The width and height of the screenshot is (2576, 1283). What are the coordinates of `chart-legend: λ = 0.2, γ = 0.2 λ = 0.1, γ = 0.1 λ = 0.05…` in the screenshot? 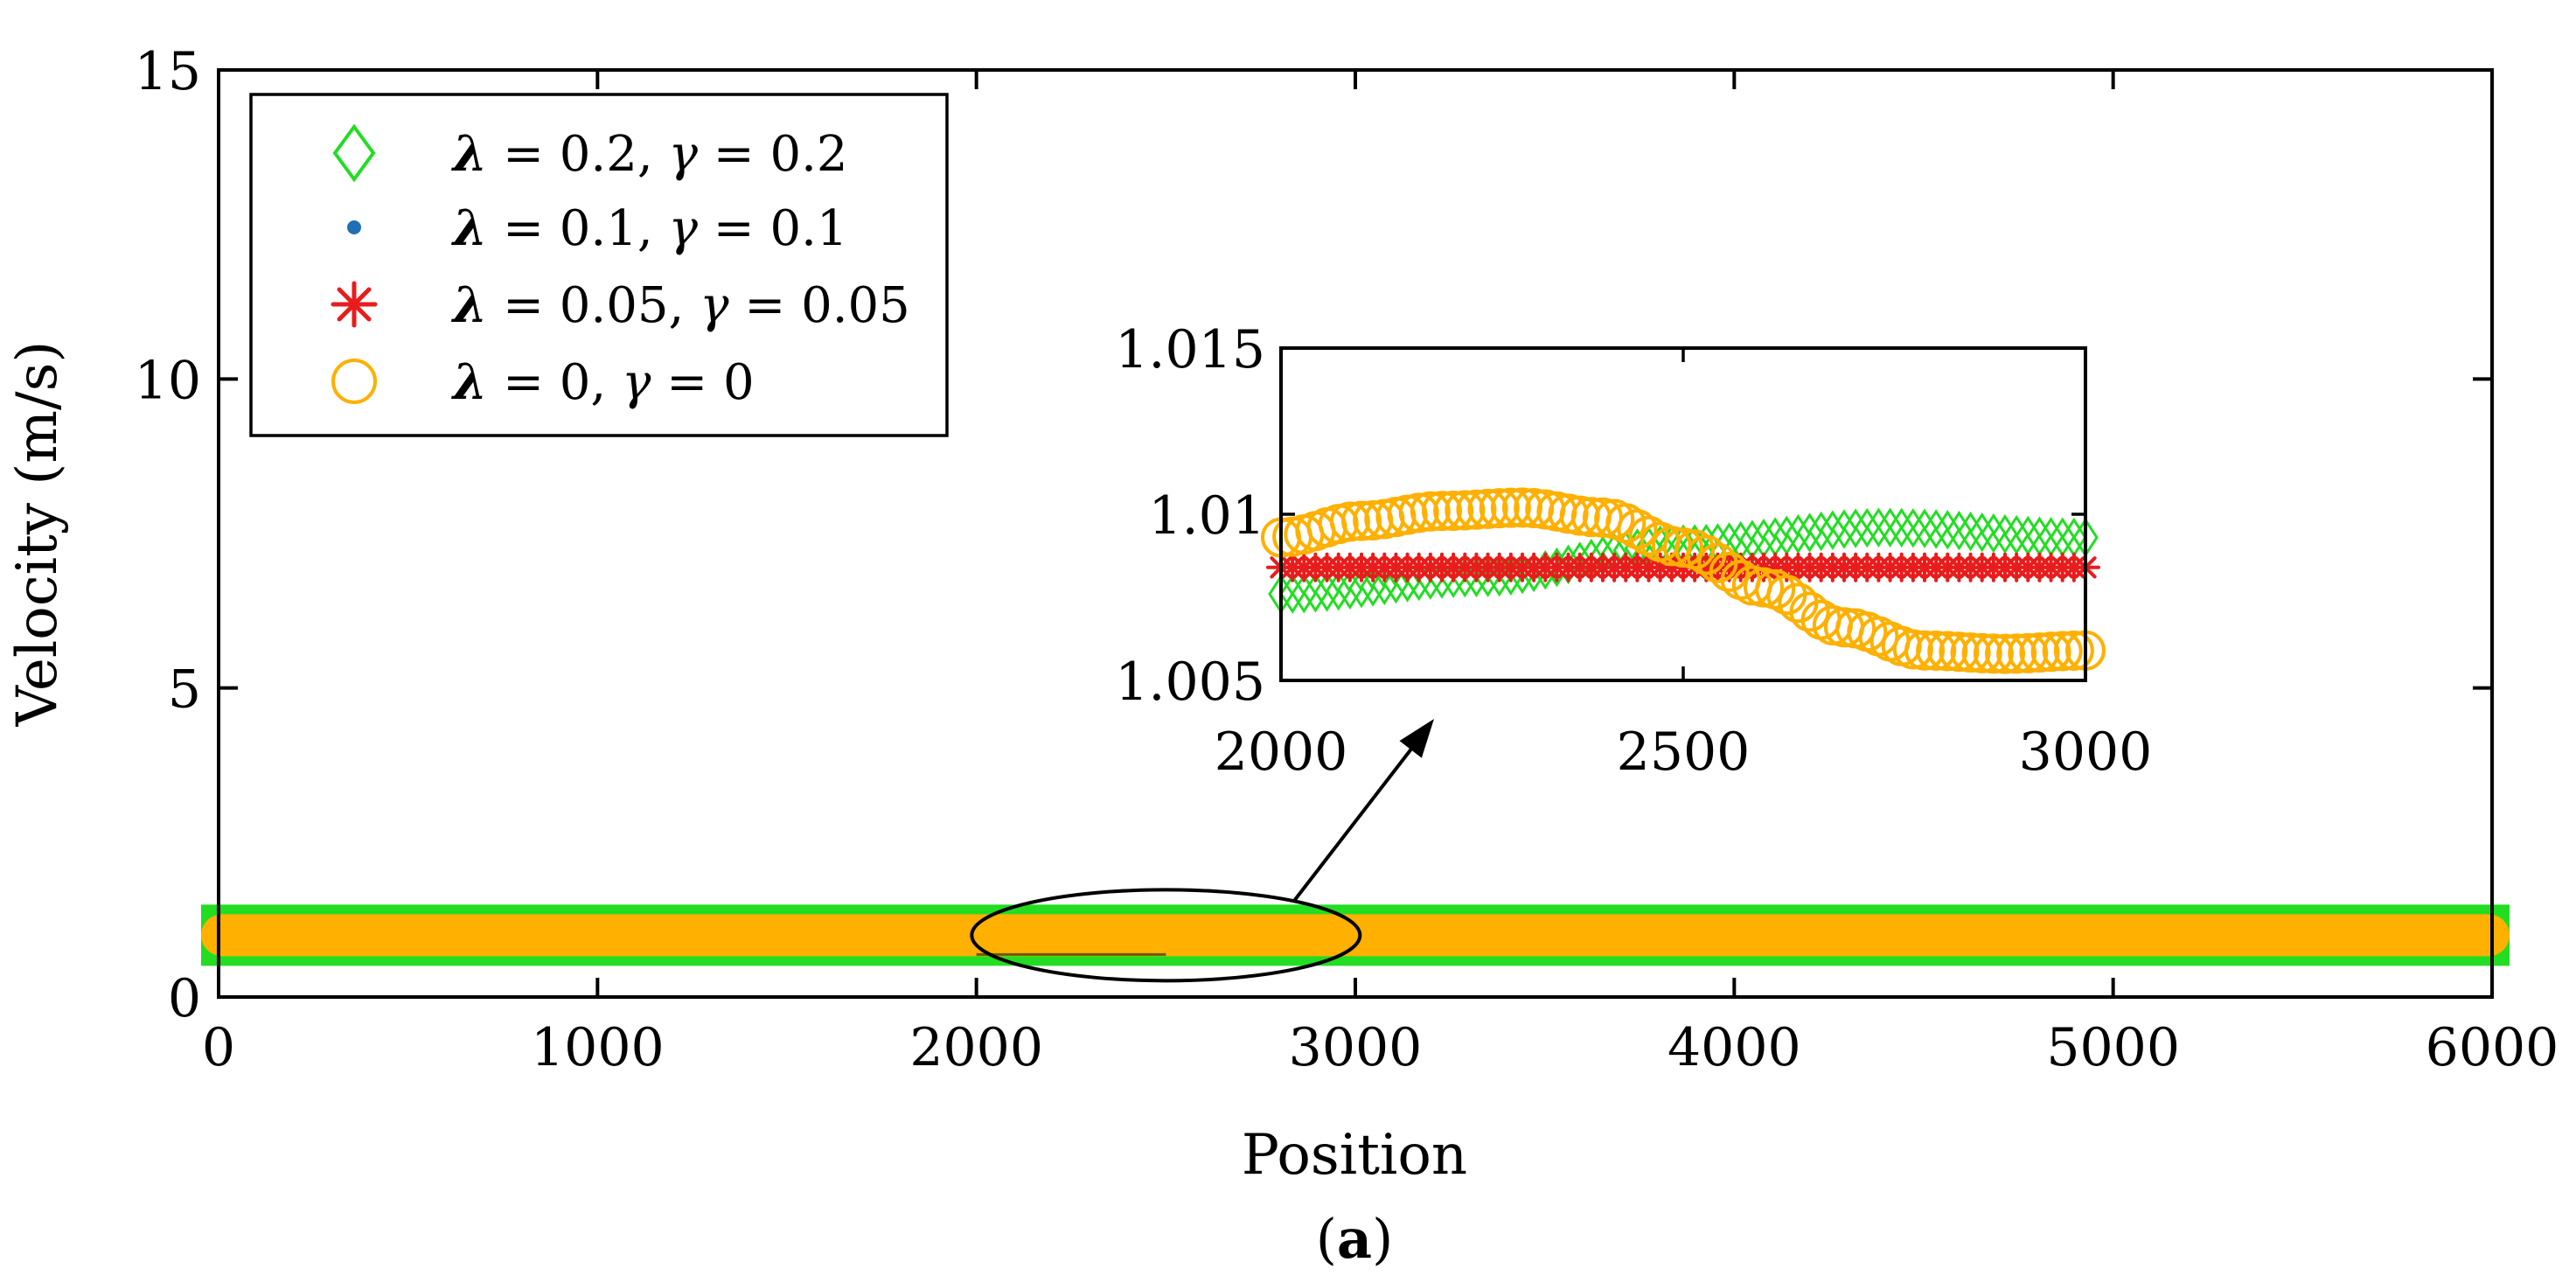 It's located at (599, 265).